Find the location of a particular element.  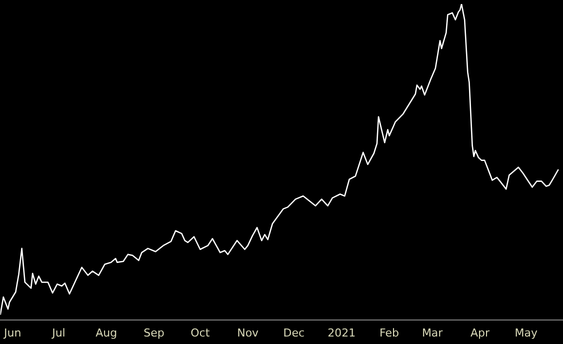

x-tick-label: Aug is located at coordinates (107, 333).